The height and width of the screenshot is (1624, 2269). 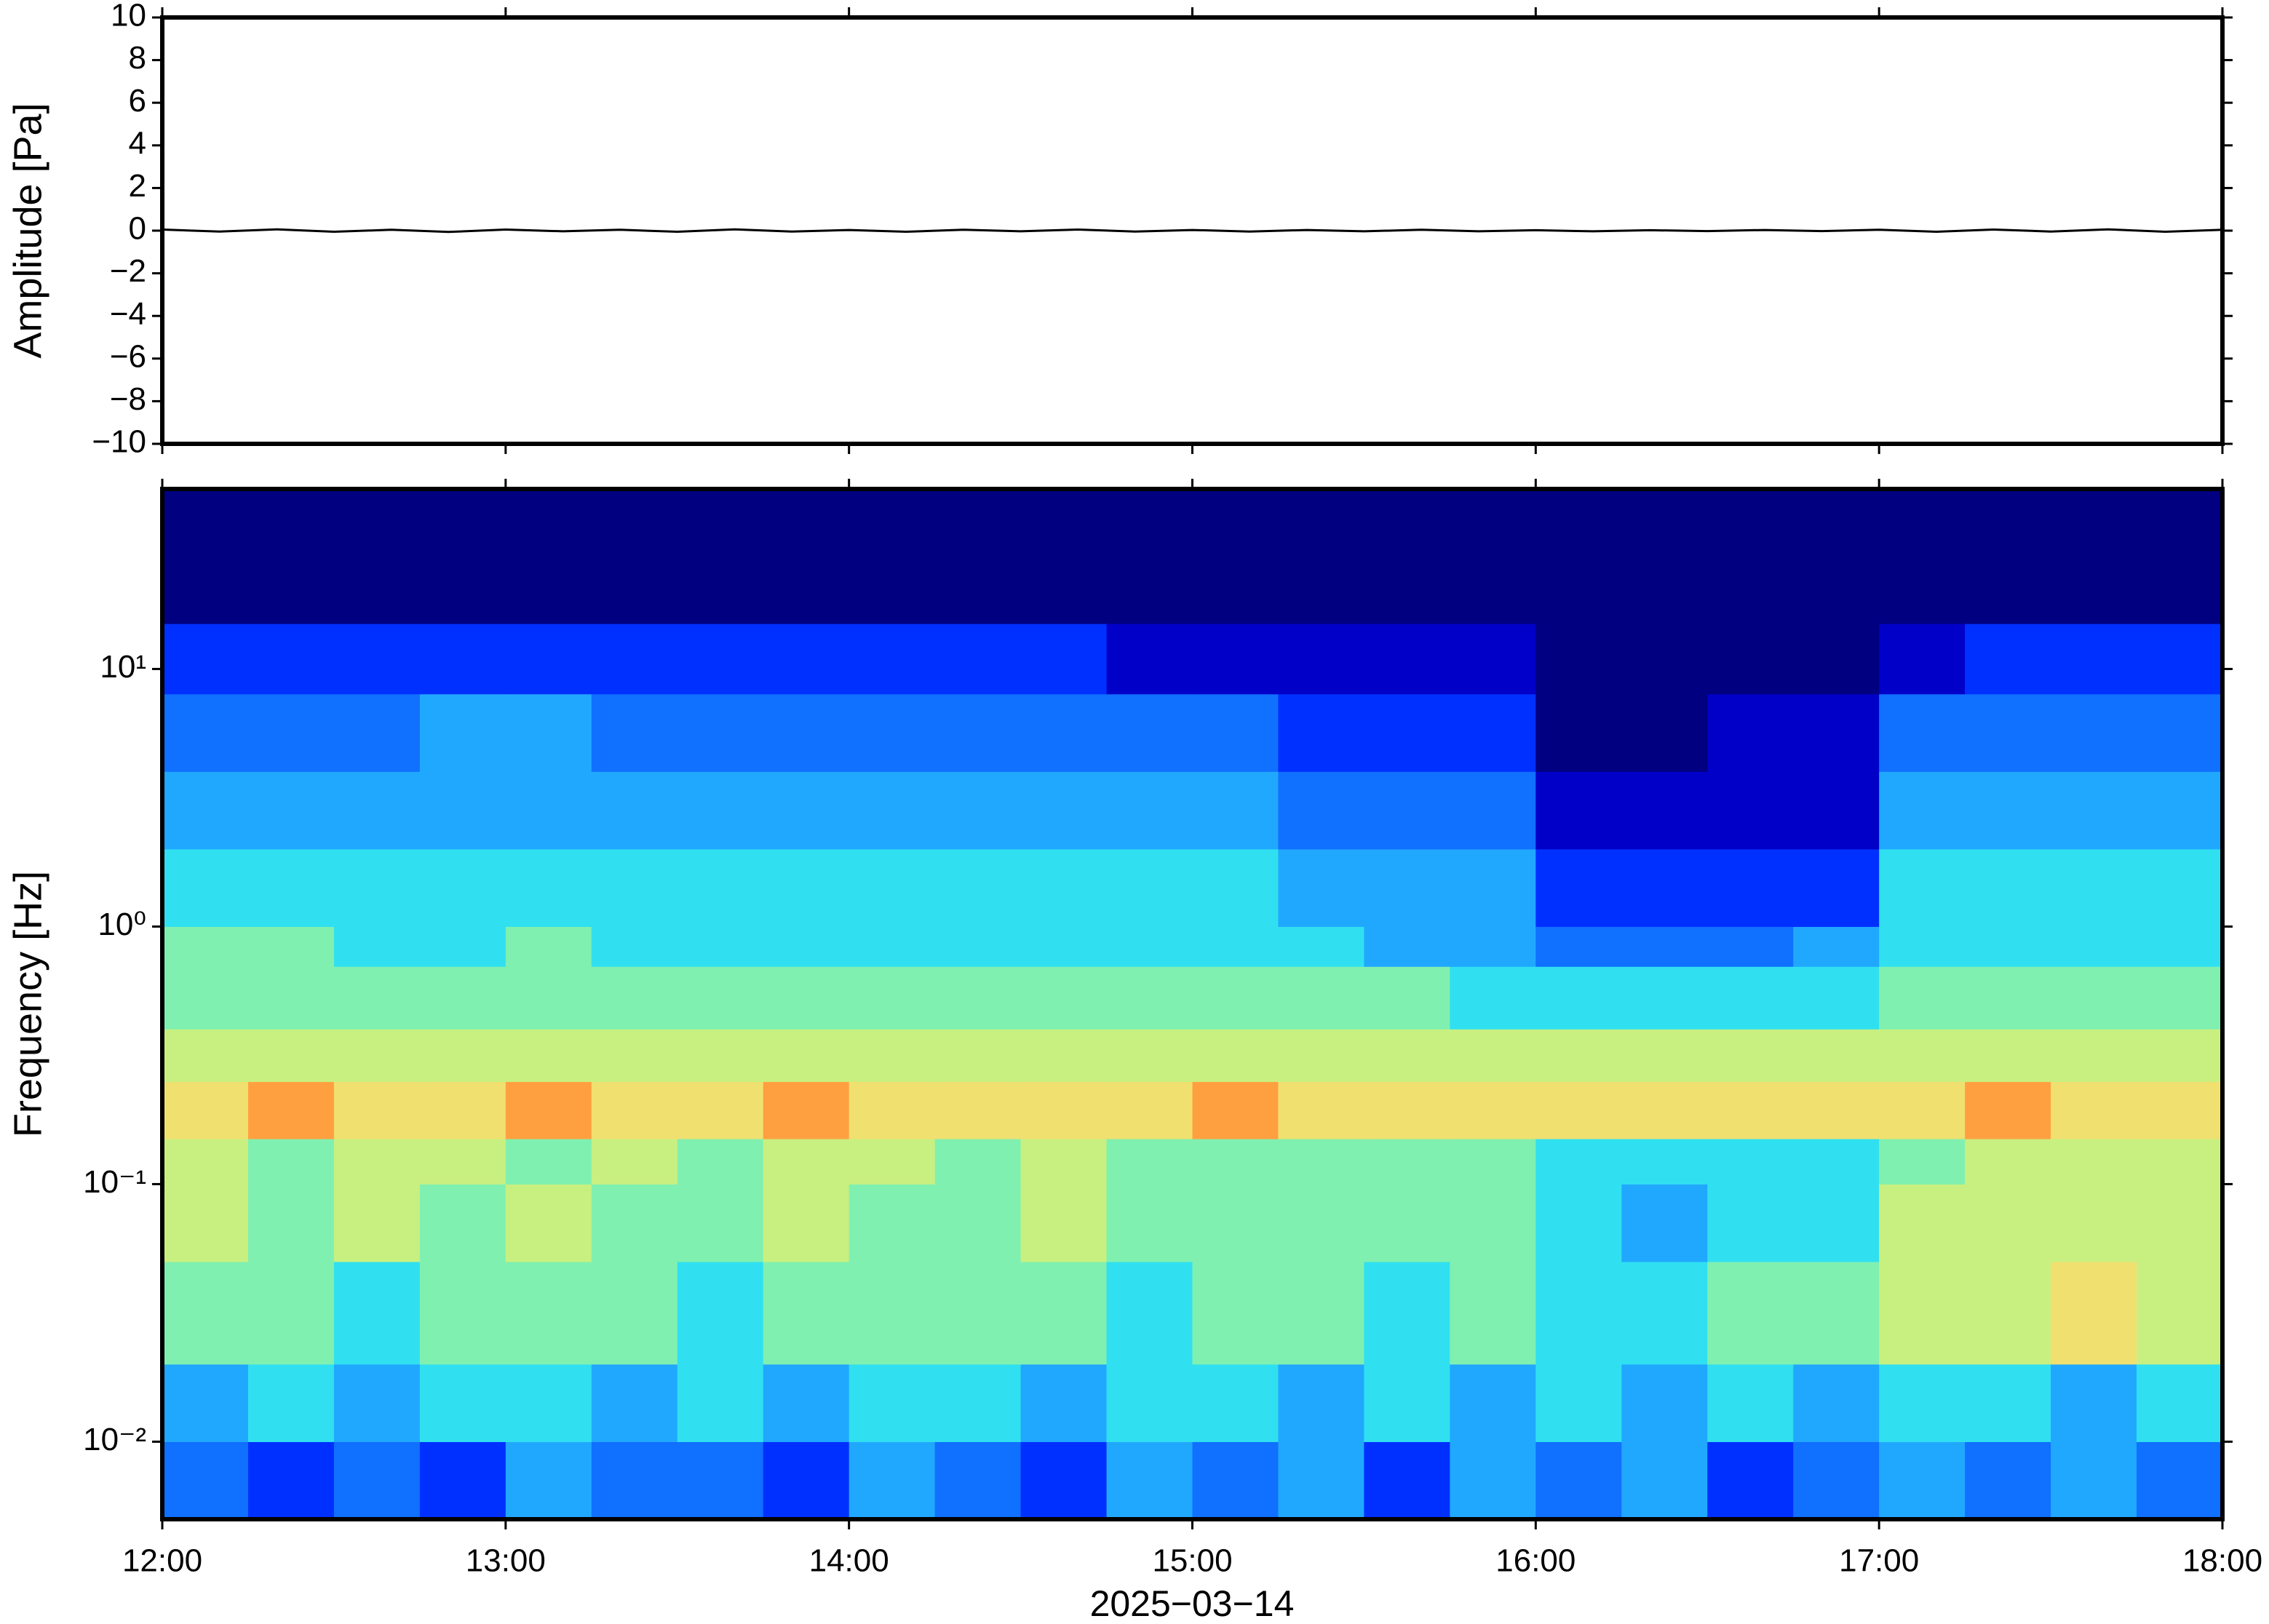 I want to click on y-axis-label: Frequency [Hz], so click(x=28, y=1004).